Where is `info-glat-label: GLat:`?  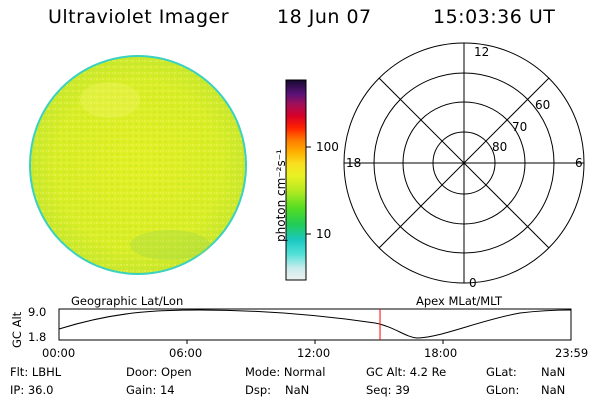
info-glat-label: GLat: is located at coordinates (501, 372).